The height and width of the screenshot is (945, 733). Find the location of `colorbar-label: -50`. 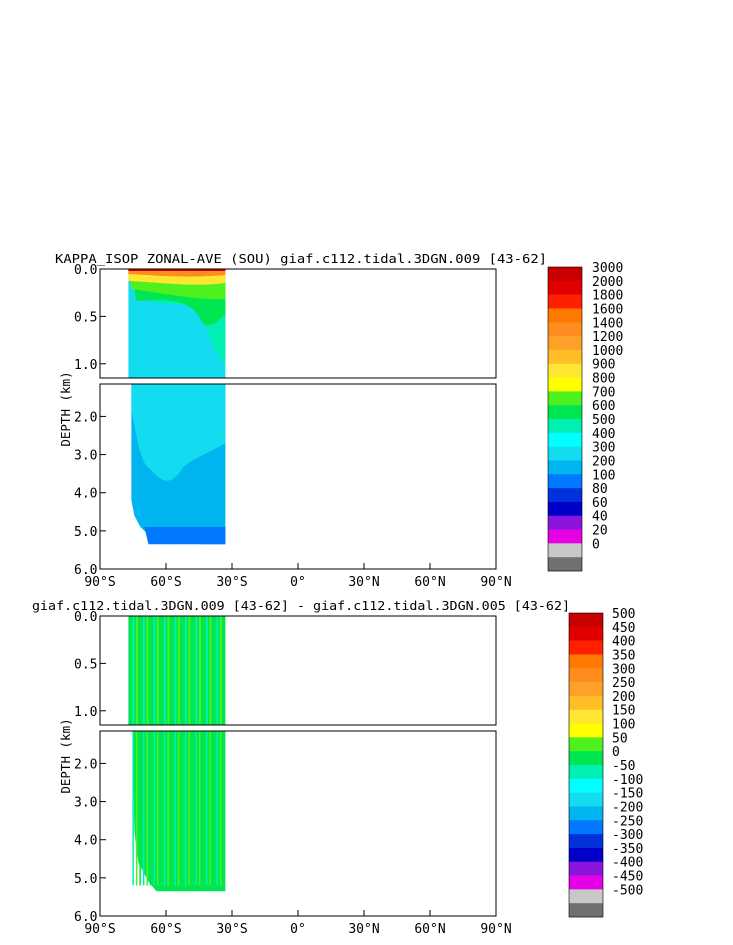

colorbar-label: -50 is located at coordinates (623, 766).